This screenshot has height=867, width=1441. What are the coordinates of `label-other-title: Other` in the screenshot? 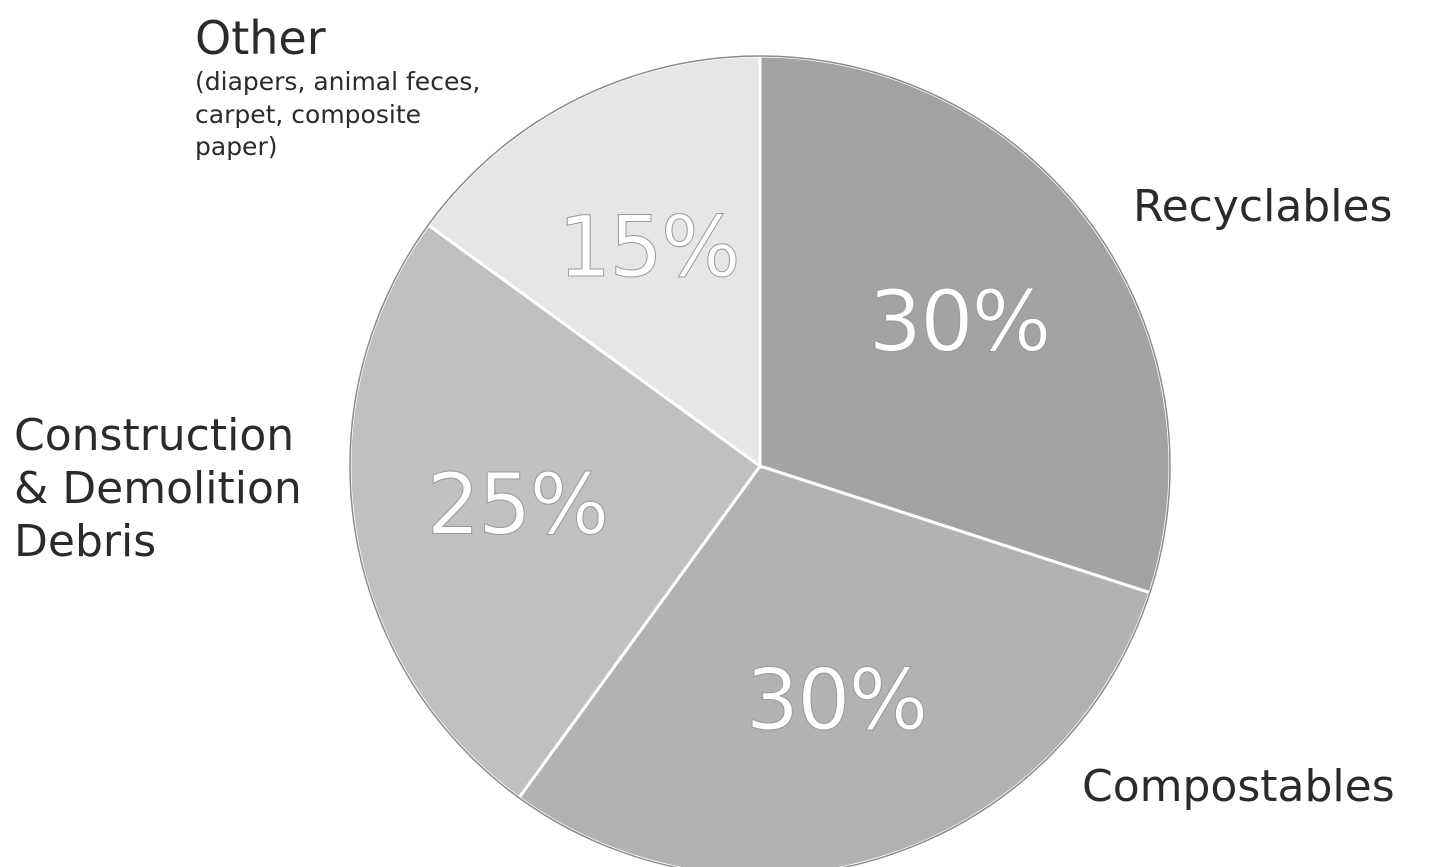 It's located at (260, 38).